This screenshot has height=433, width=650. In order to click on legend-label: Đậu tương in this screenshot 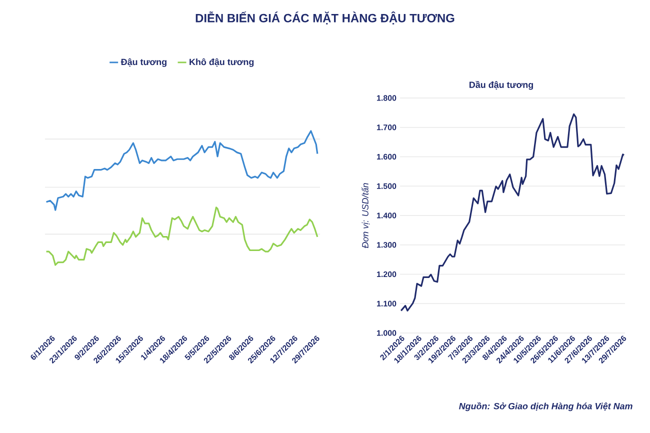, I will do `click(143, 62)`.